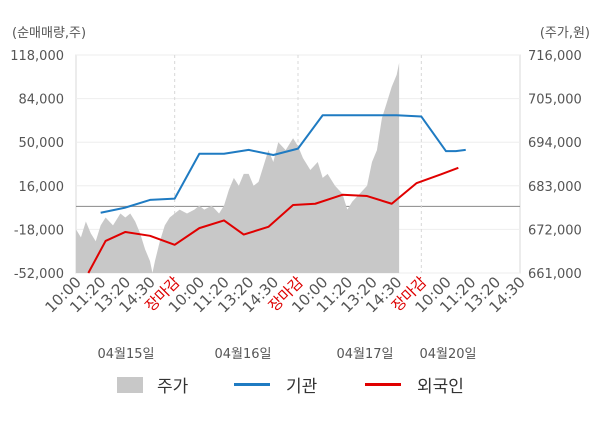 The height and width of the screenshot is (428, 600). I want to click on right-axis-unit: (주가,원), so click(564, 33).